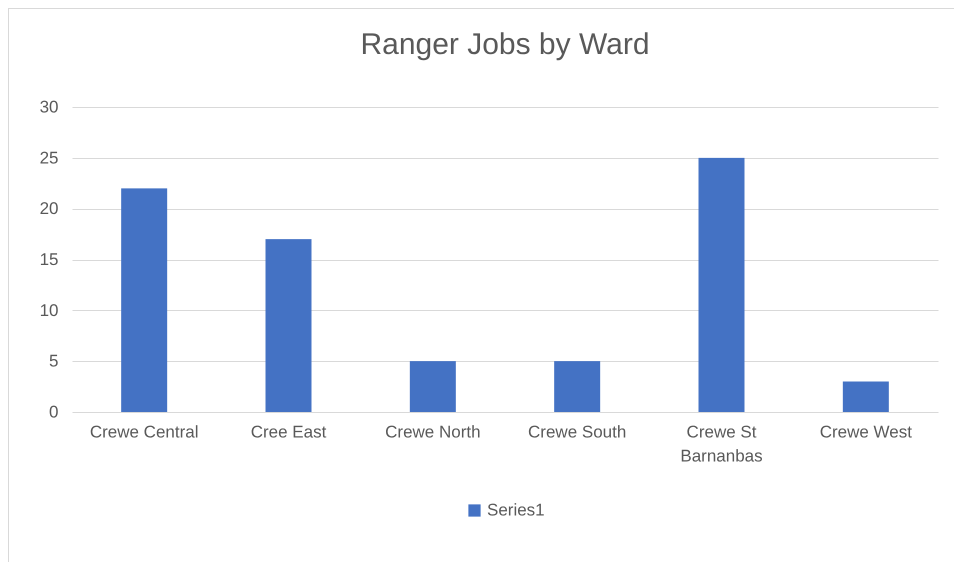  I want to click on x-tick-label: Crewe Central, so click(144, 432).